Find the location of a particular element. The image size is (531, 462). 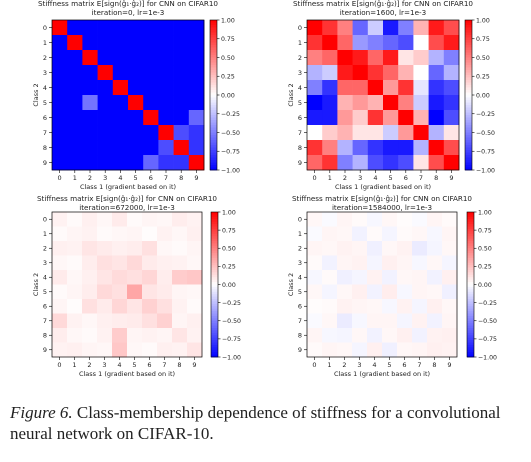

y-tick-label: 5 is located at coordinates (45, 103).